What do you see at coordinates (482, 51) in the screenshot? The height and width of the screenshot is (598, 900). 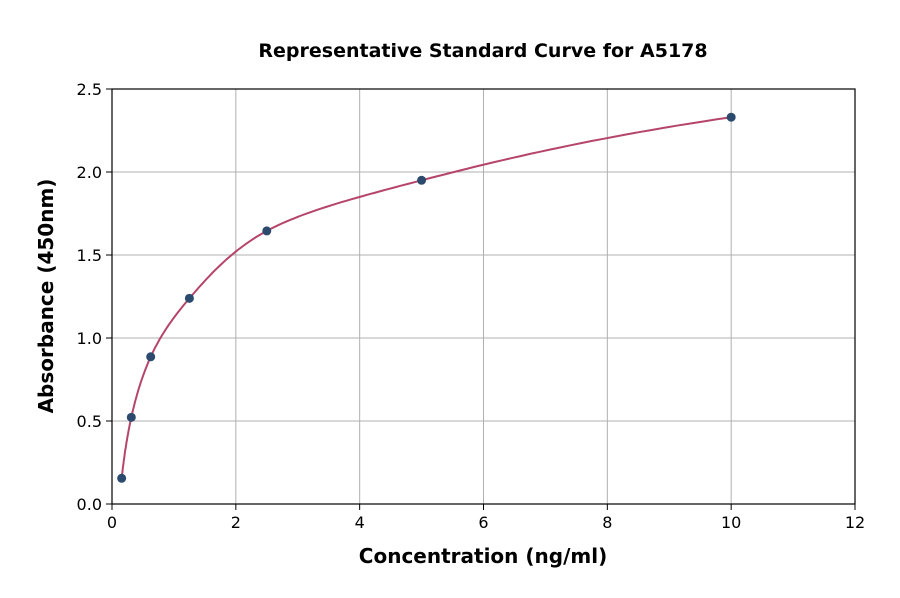 I see `chart-title: Representative Standard Curve for A5178` at bounding box center [482, 51].